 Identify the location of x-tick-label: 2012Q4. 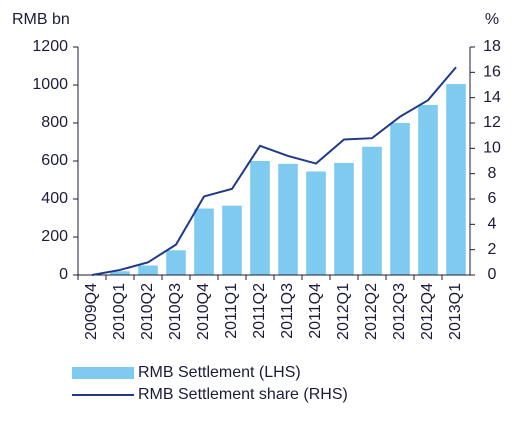
(427, 311).